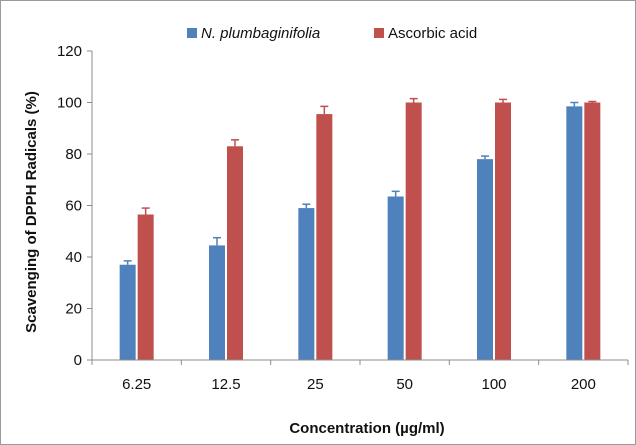 Image resolution: width=636 pixels, height=445 pixels. Describe the element at coordinates (366, 428) in the screenshot. I see `x-axis-title: Concentration (µg/ml)` at that location.